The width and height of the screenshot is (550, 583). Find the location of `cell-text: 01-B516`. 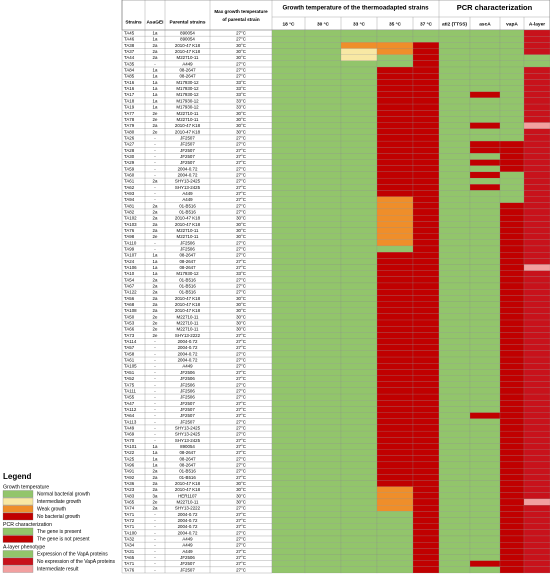

cell-text: 01-B516 is located at coordinates (187, 279).